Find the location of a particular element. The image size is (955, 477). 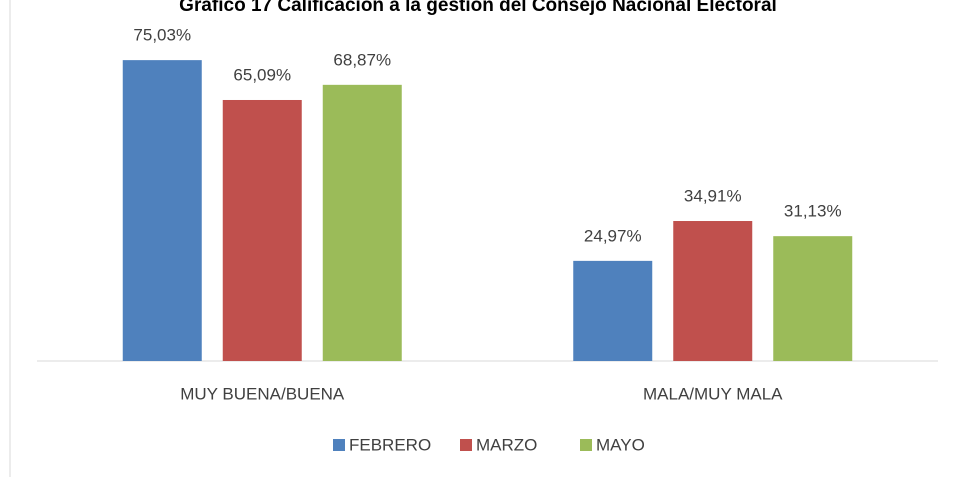

legend-label: MAYO is located at coordinates (620, 444).